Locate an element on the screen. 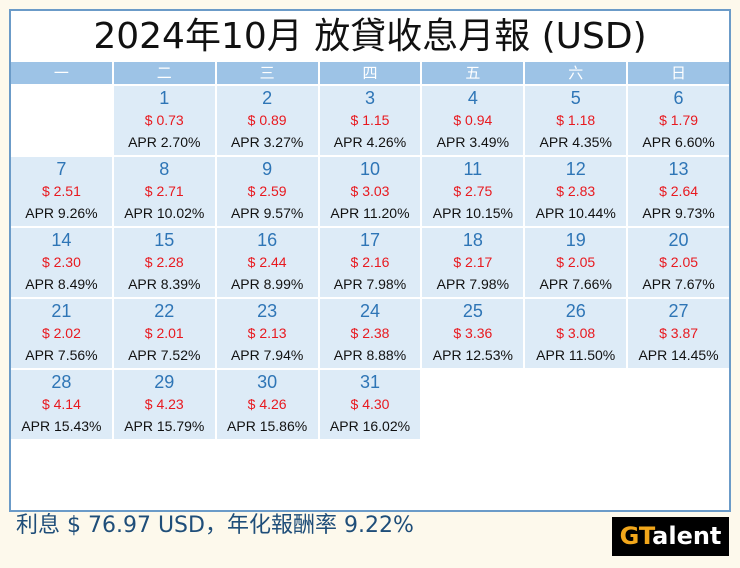 The width and height of the screenshot is (740, 568). apr-rate: APR 7.56% is located at coordinates (61, 355).